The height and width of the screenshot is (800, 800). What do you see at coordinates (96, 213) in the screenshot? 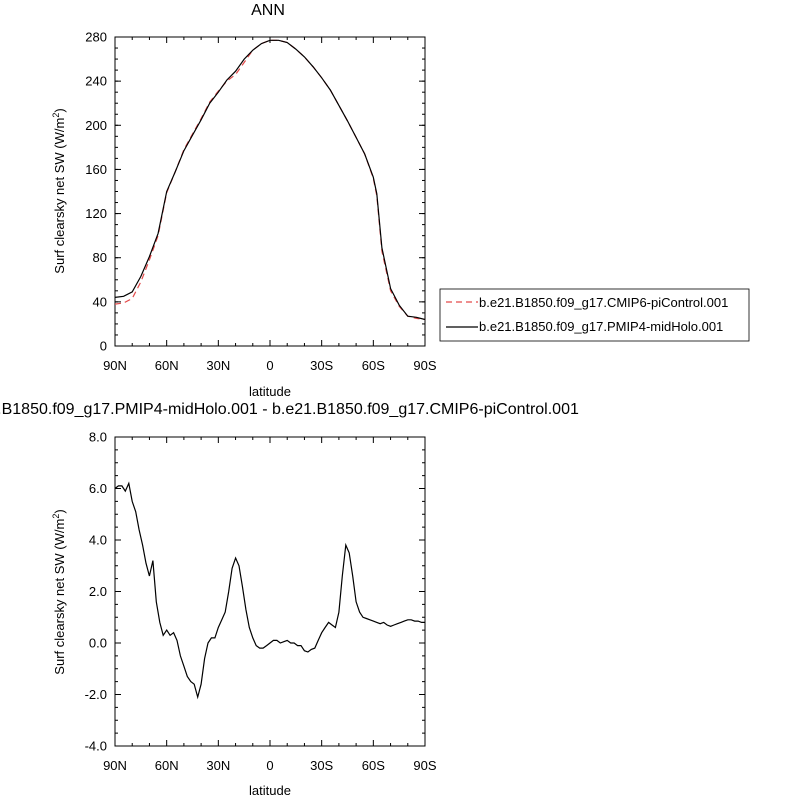
I see `y-tick-label: 120` at bounding box center [96, 213].